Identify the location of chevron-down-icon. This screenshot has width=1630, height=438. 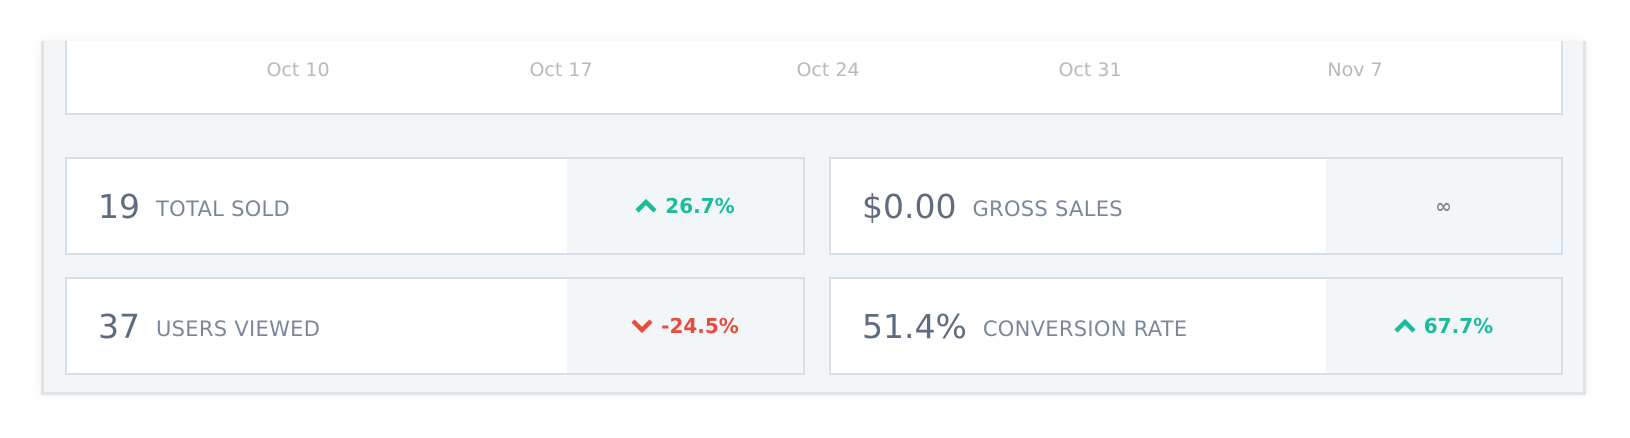
(642, 326).